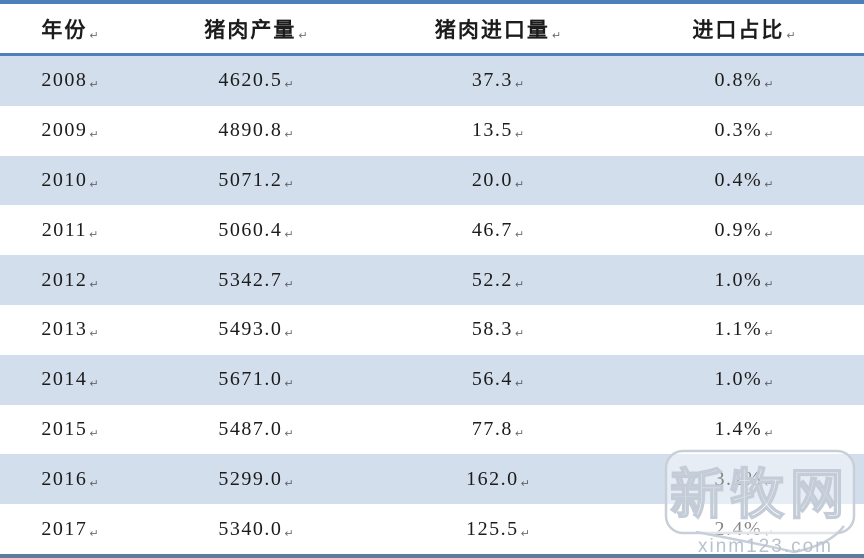 The image size is (864, 558). Describe the element at coordinates (738, 179) in the screenshot. I see `share-value: 0.4%` at that location.